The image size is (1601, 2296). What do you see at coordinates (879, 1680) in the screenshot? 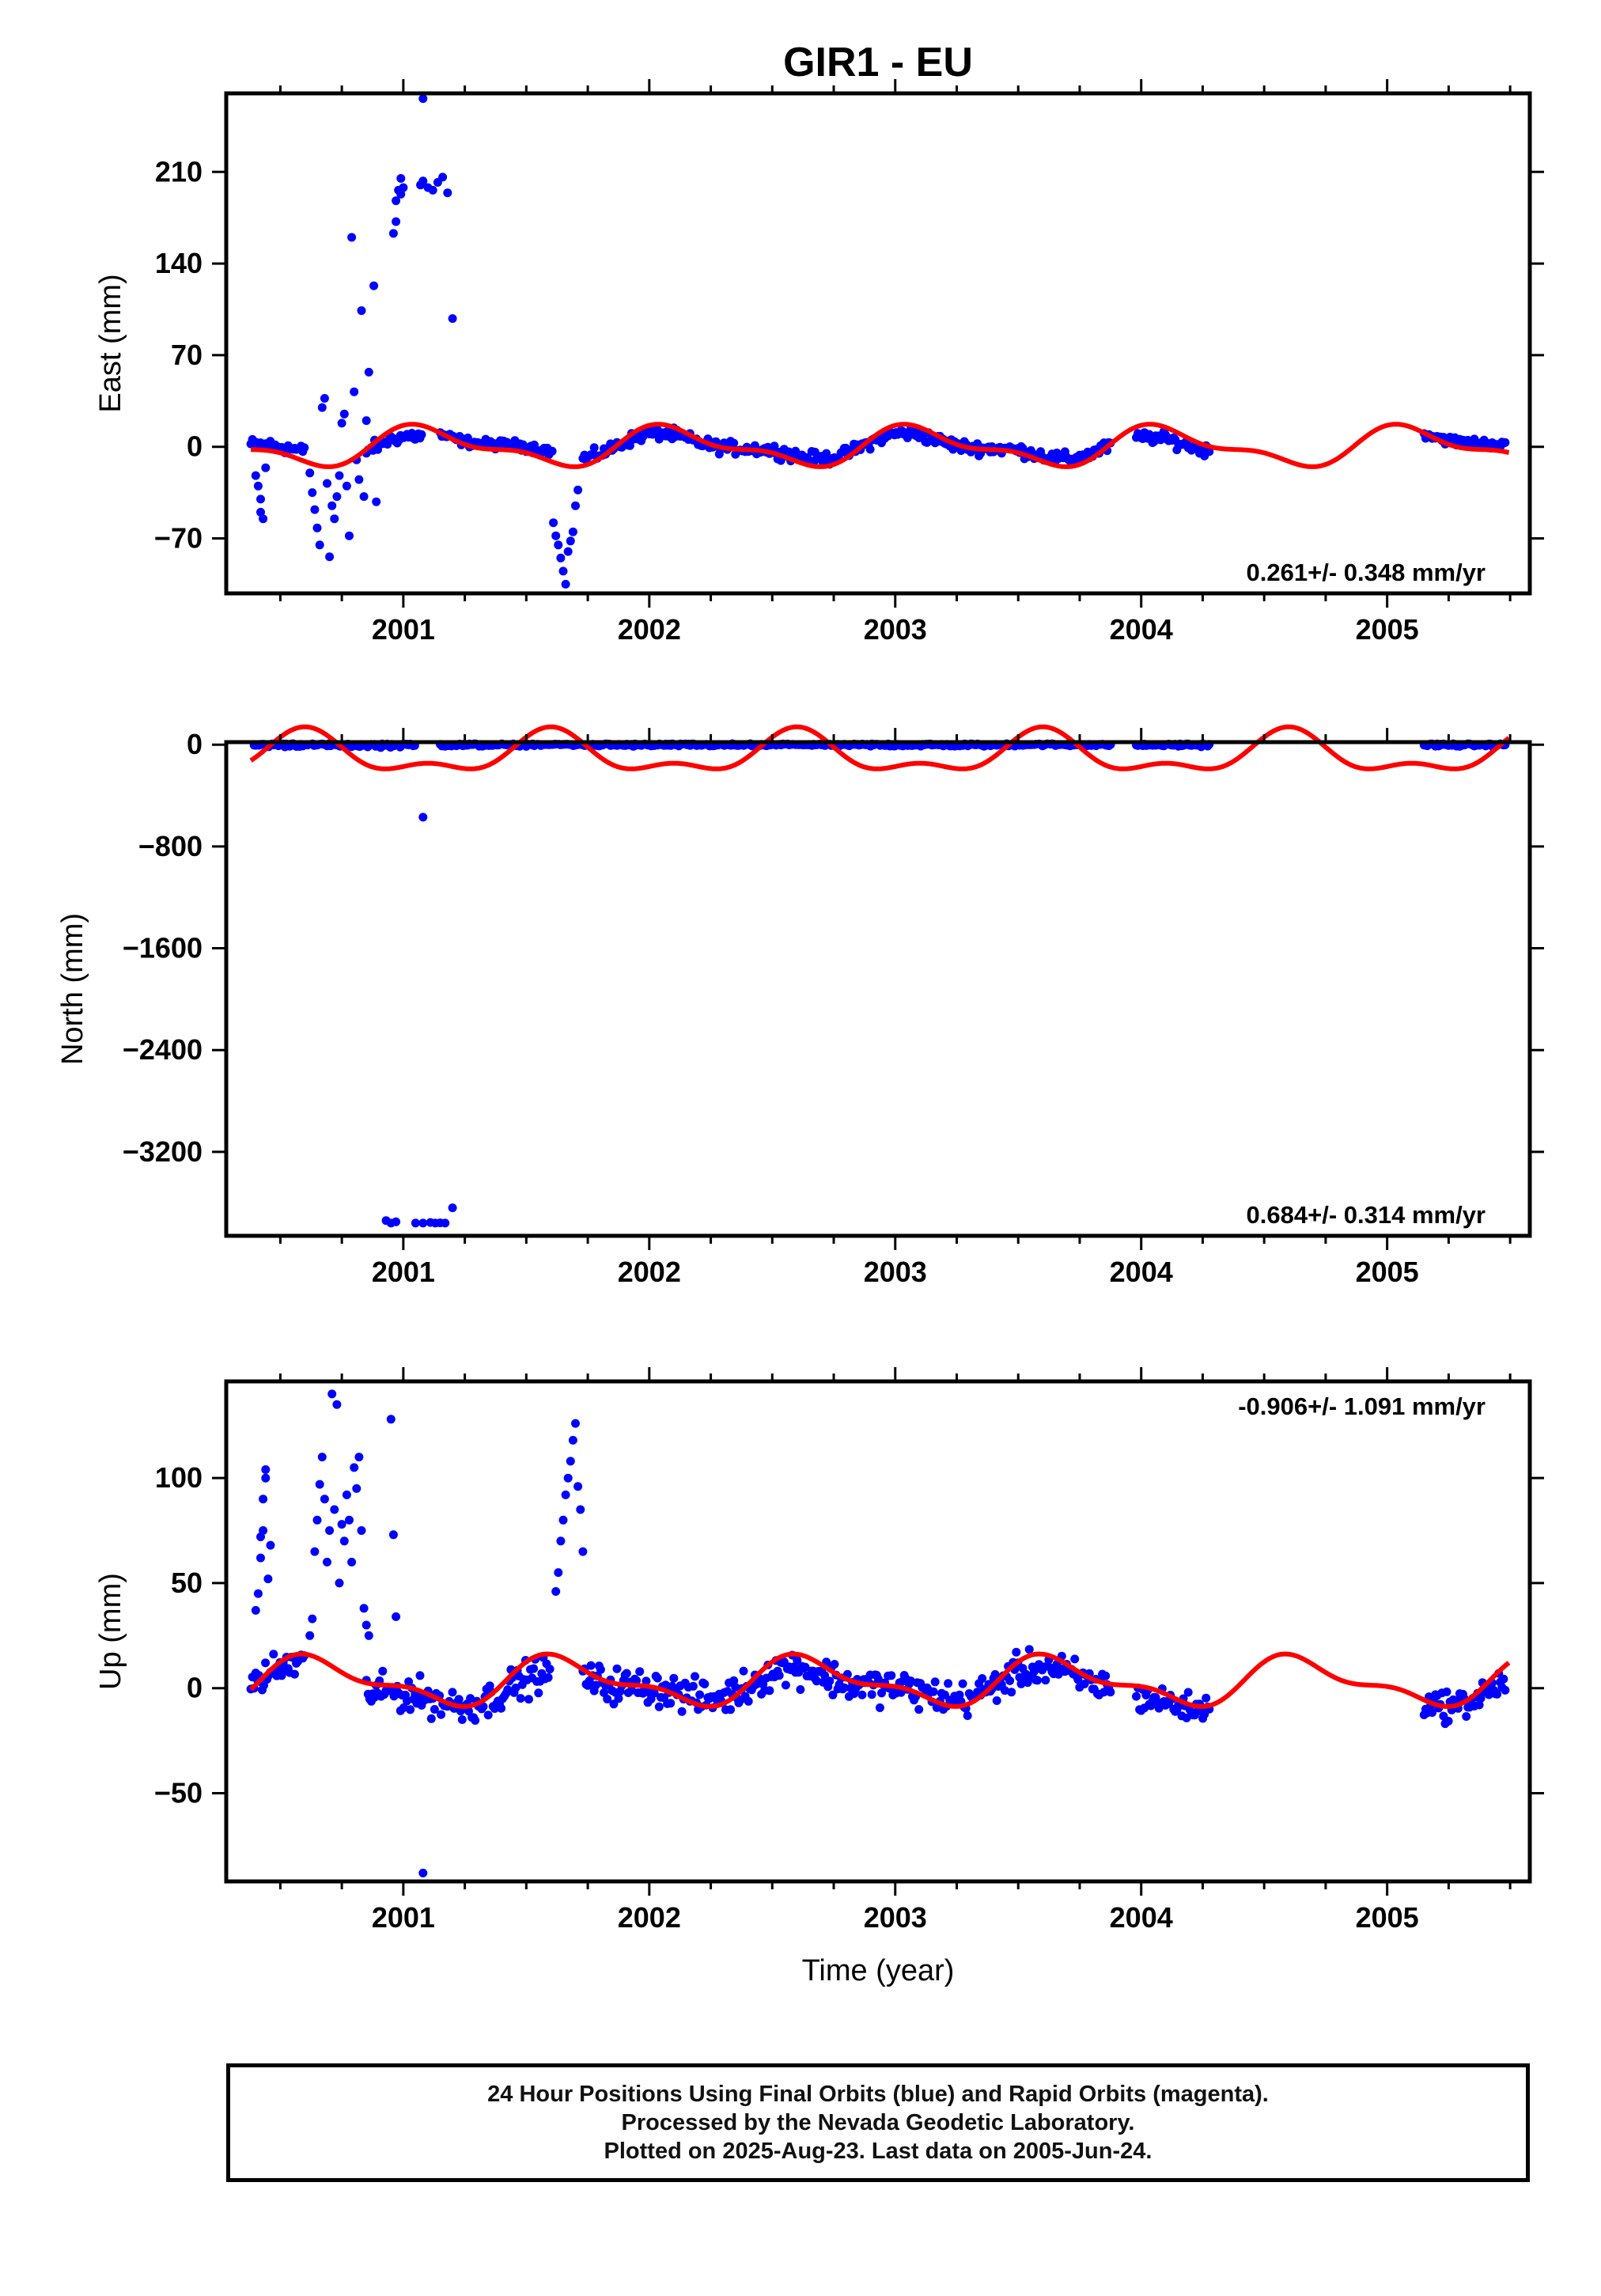
I see `model-curve-up` at bounding box center [879, 1680].